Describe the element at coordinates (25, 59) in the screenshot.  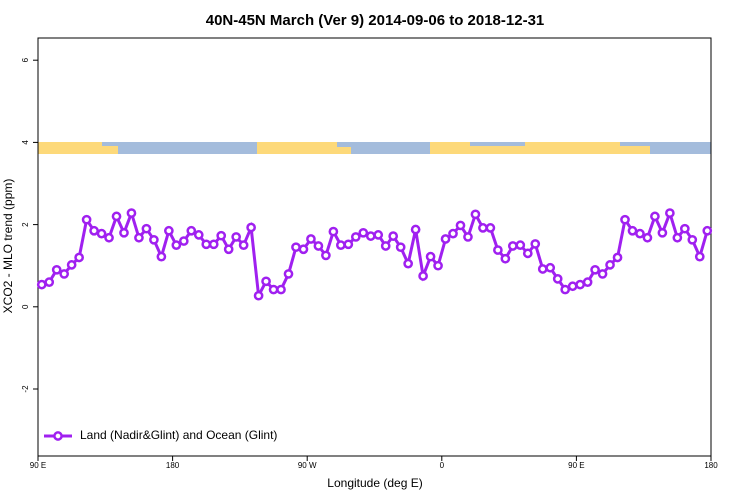
I see `y-tick-label: 6` at that location.